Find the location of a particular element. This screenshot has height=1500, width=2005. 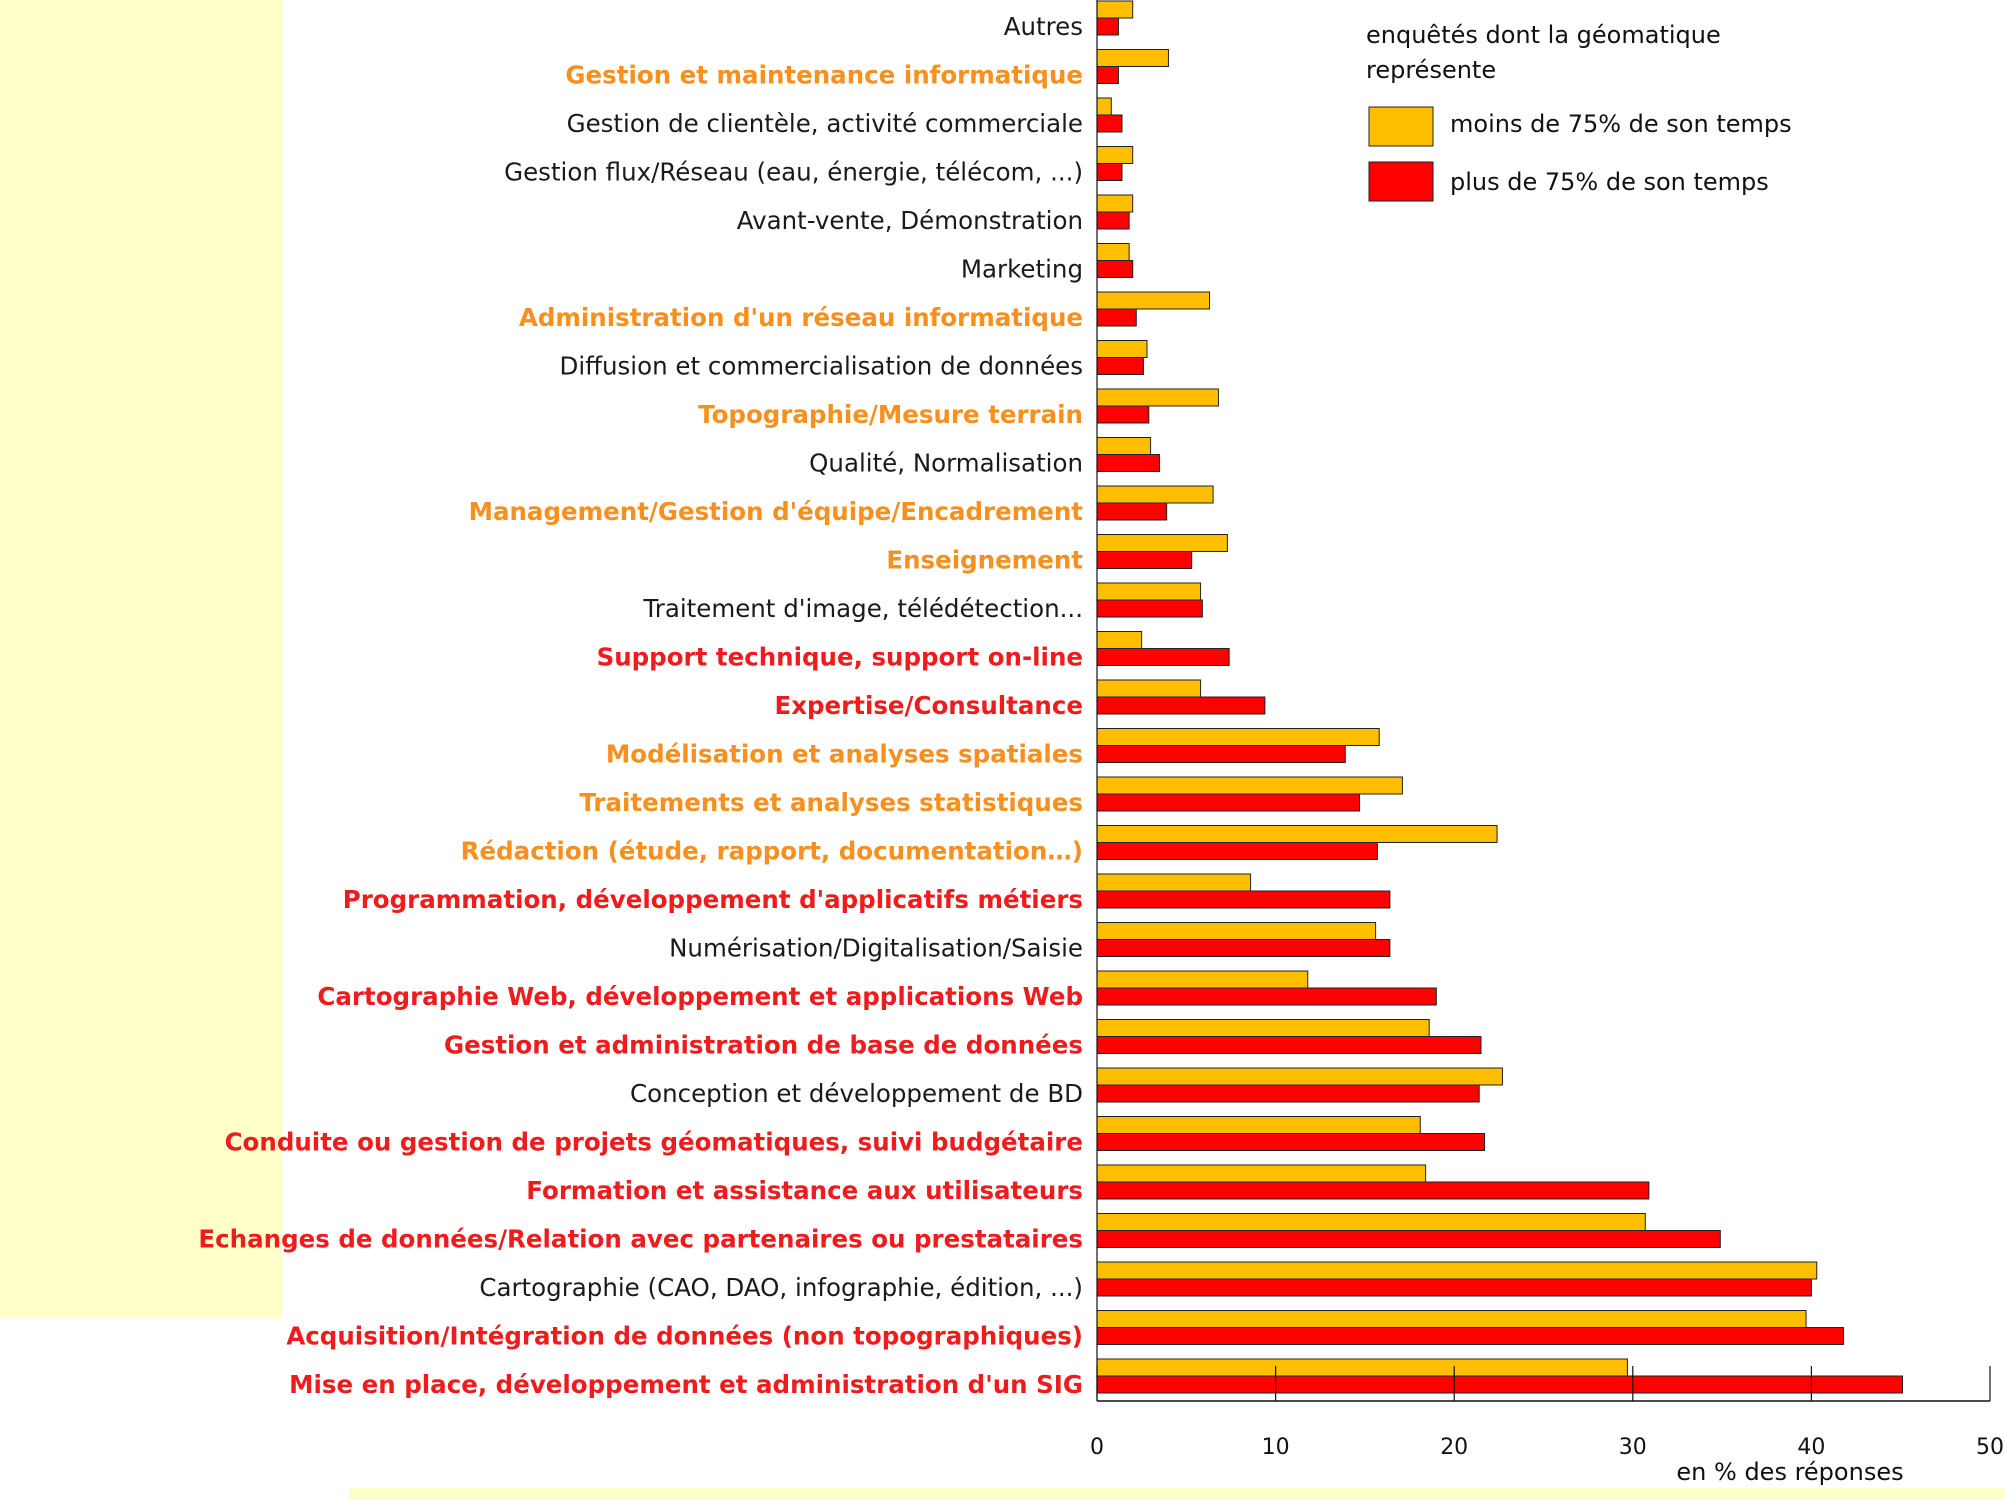

x-tick-label-30: 30 is located at coordinates (1633, 1447).